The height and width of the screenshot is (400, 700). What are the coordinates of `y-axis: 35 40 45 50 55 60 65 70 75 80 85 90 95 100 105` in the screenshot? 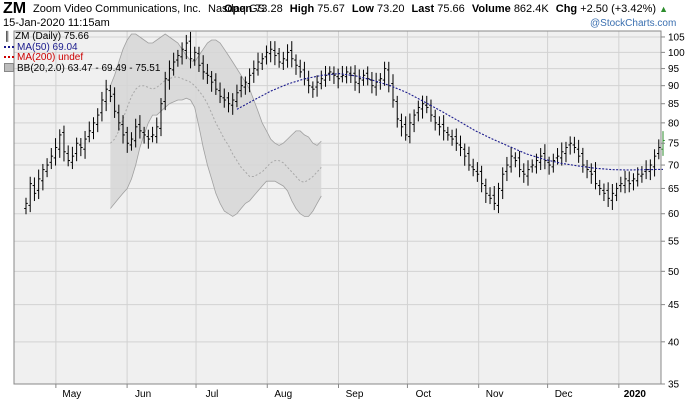 It's located at (673, 211).